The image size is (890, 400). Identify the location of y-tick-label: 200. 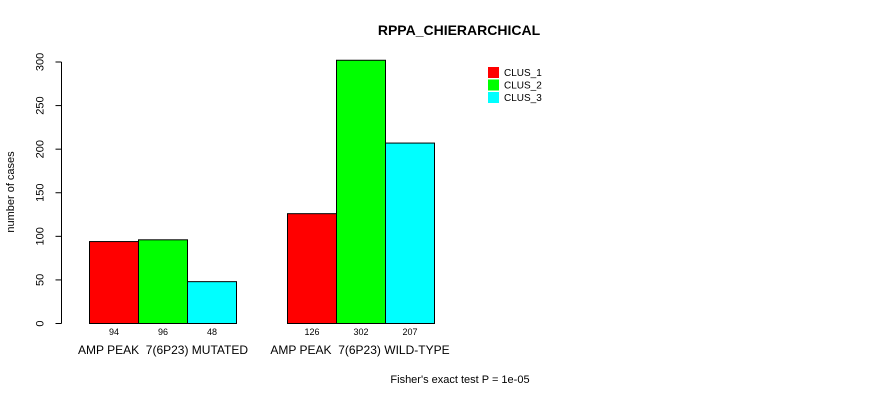
(41, 149).